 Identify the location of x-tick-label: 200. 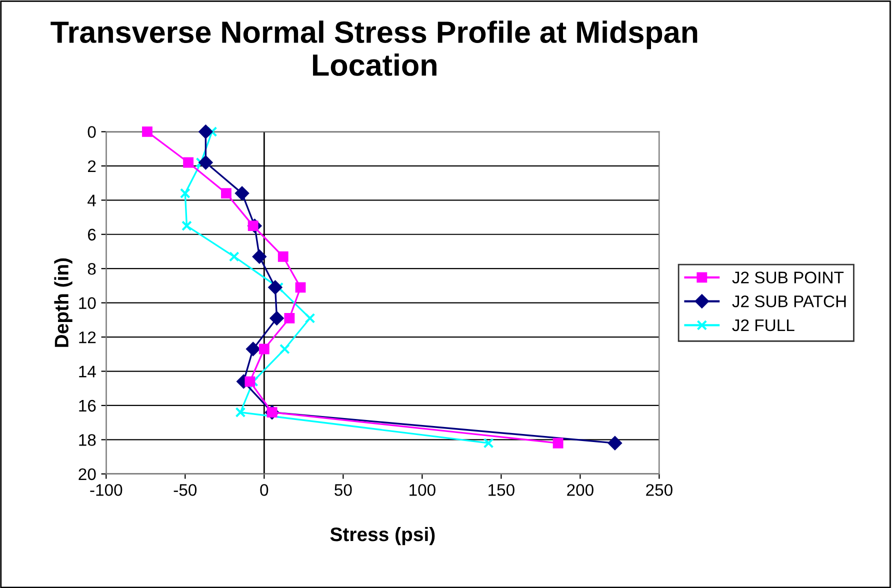
(580, 490).